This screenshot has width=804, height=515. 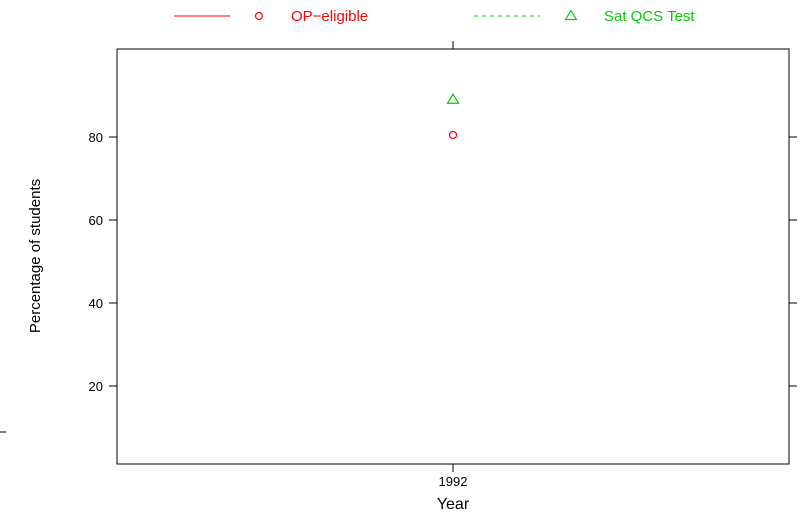 I want to click on x-axis: 1992, so click(x=453, y=265).